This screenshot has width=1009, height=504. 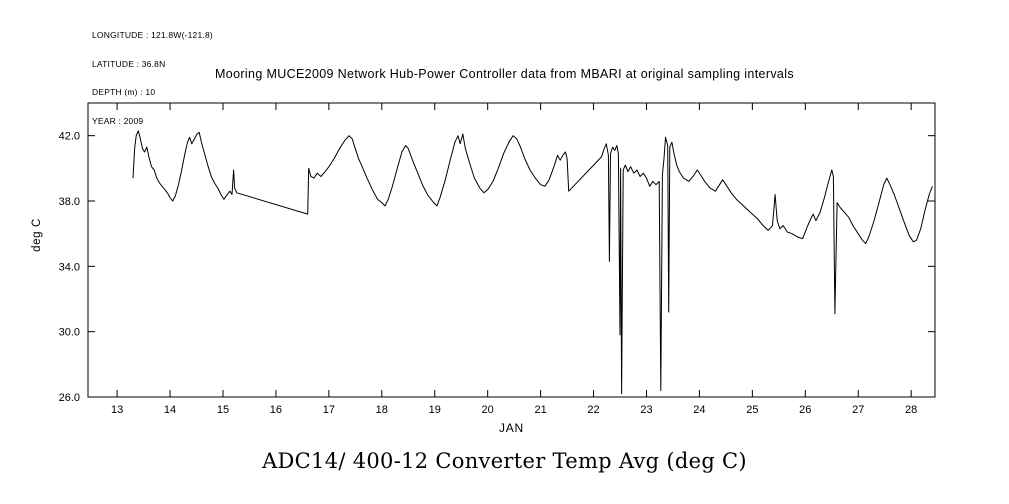 What do you see at coordinates (858, 410) in the screenshot?
I see `x-tick-label: 27` at bounding box center [858, 410].